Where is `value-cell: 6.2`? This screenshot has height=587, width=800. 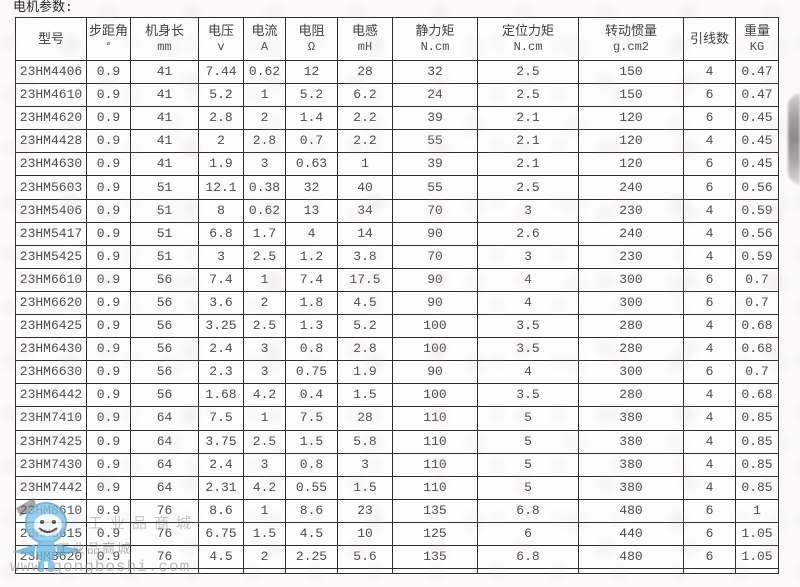
value-cell: 6.2 is located at coordinates (365, 95).